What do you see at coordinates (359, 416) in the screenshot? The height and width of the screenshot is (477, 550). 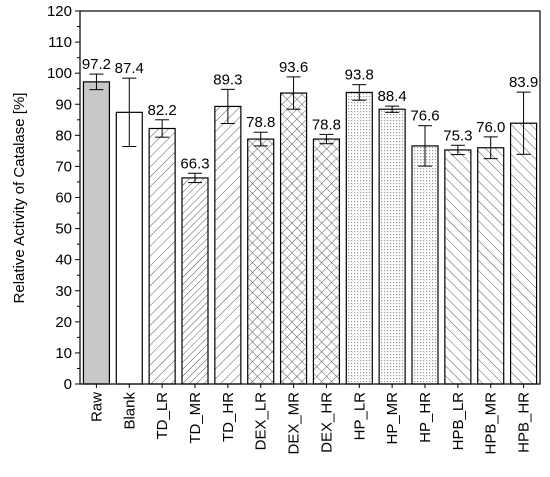 I see `x-tick-label: HP_LR` at bounding box center [359, 416].